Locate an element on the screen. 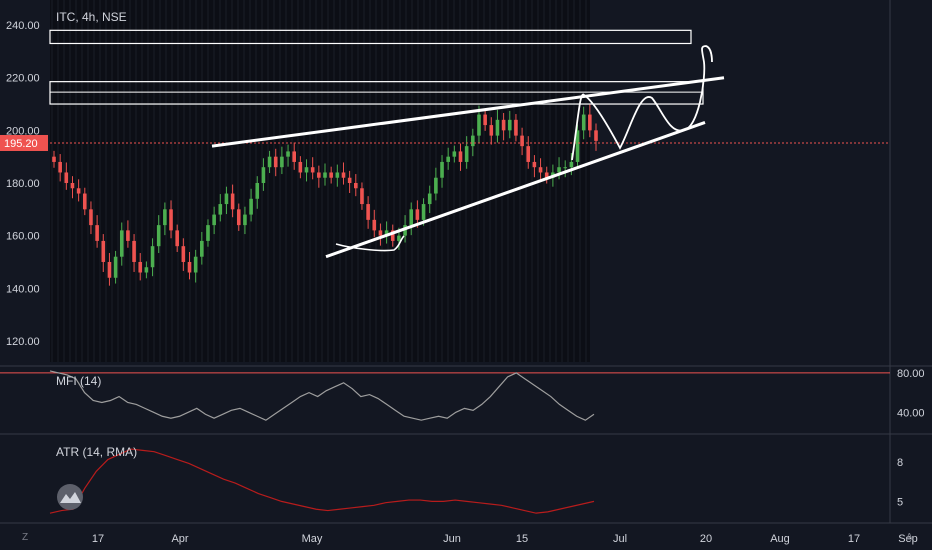 The image size is (932, 550). mfi-title: MFI (14) is located at coordinates (78, 381).